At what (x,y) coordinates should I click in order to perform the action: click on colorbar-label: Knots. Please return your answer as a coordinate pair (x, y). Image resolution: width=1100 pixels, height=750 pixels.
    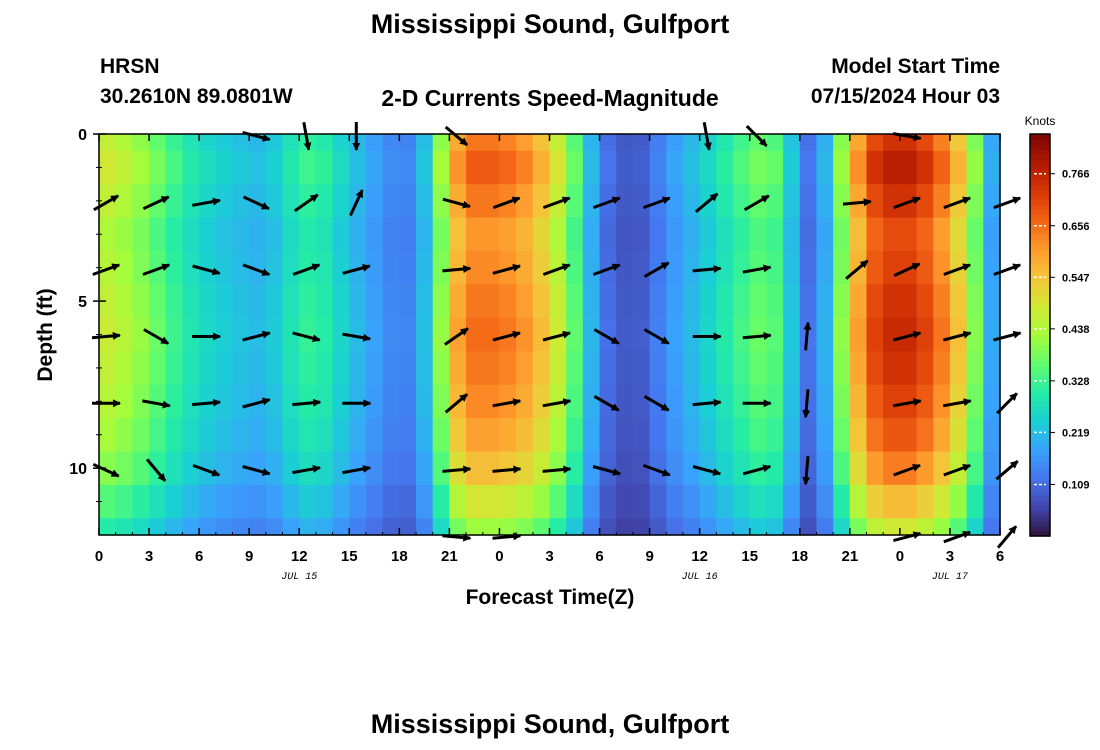
    Looking at the image, I should click on (1040, 121).